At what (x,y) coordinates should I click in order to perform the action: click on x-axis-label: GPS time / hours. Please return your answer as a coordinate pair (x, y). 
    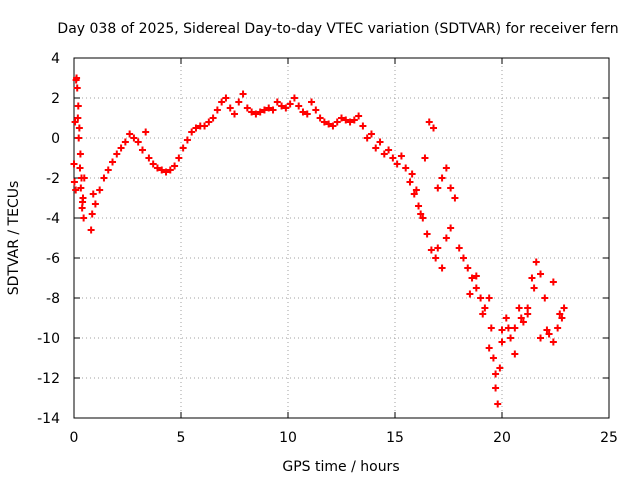
    Looking at the image, I should click on (340, 467).